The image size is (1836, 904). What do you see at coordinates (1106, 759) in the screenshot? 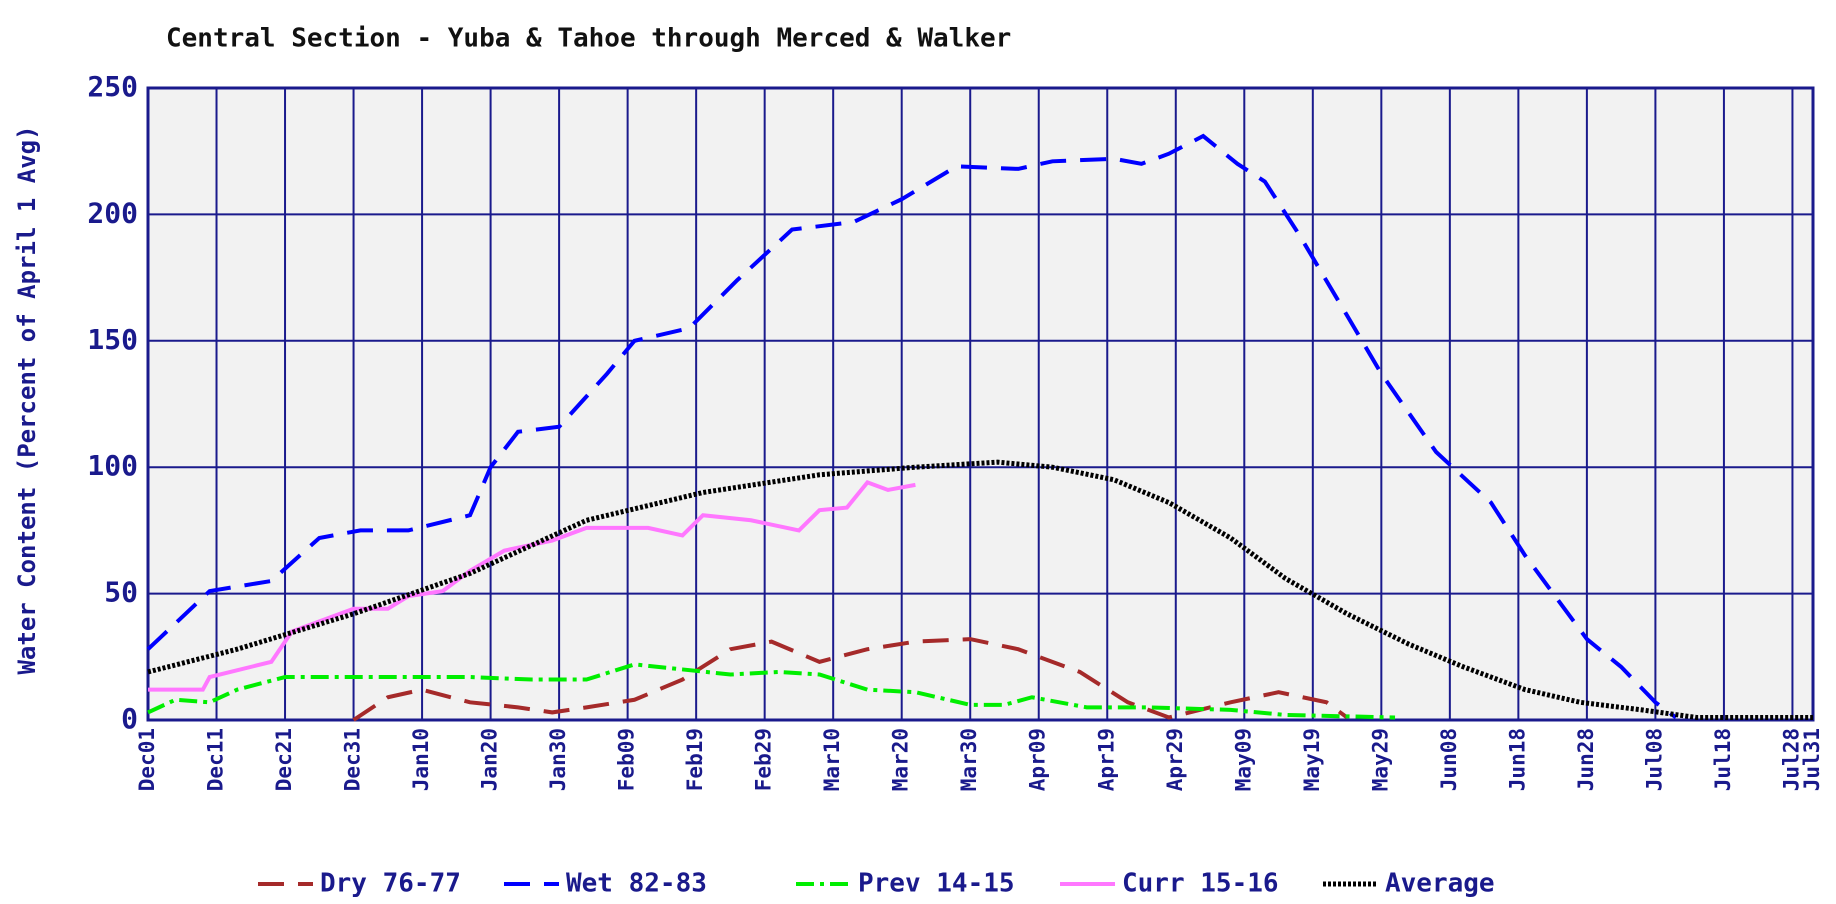
I see `x-tick-label: Apr19` at bounding box center [1106, 759].